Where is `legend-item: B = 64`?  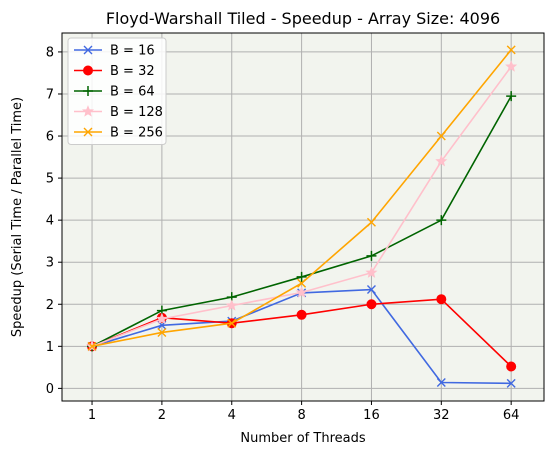
legend-item: B = 64 is located at coordinates (114, 92).